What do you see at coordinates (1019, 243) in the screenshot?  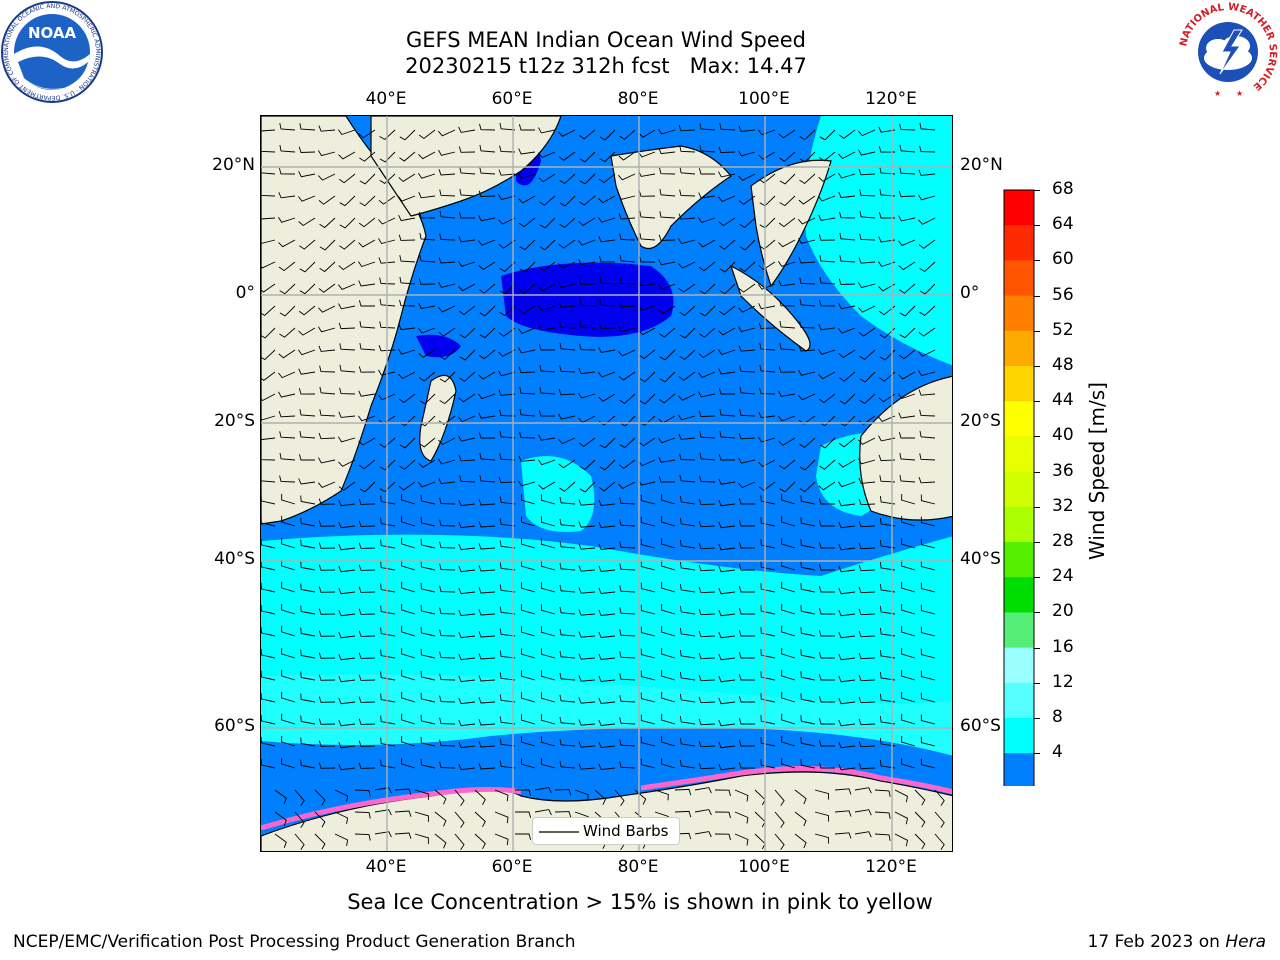 I see `colorbar-segment` at bounding box center [1019, 243].